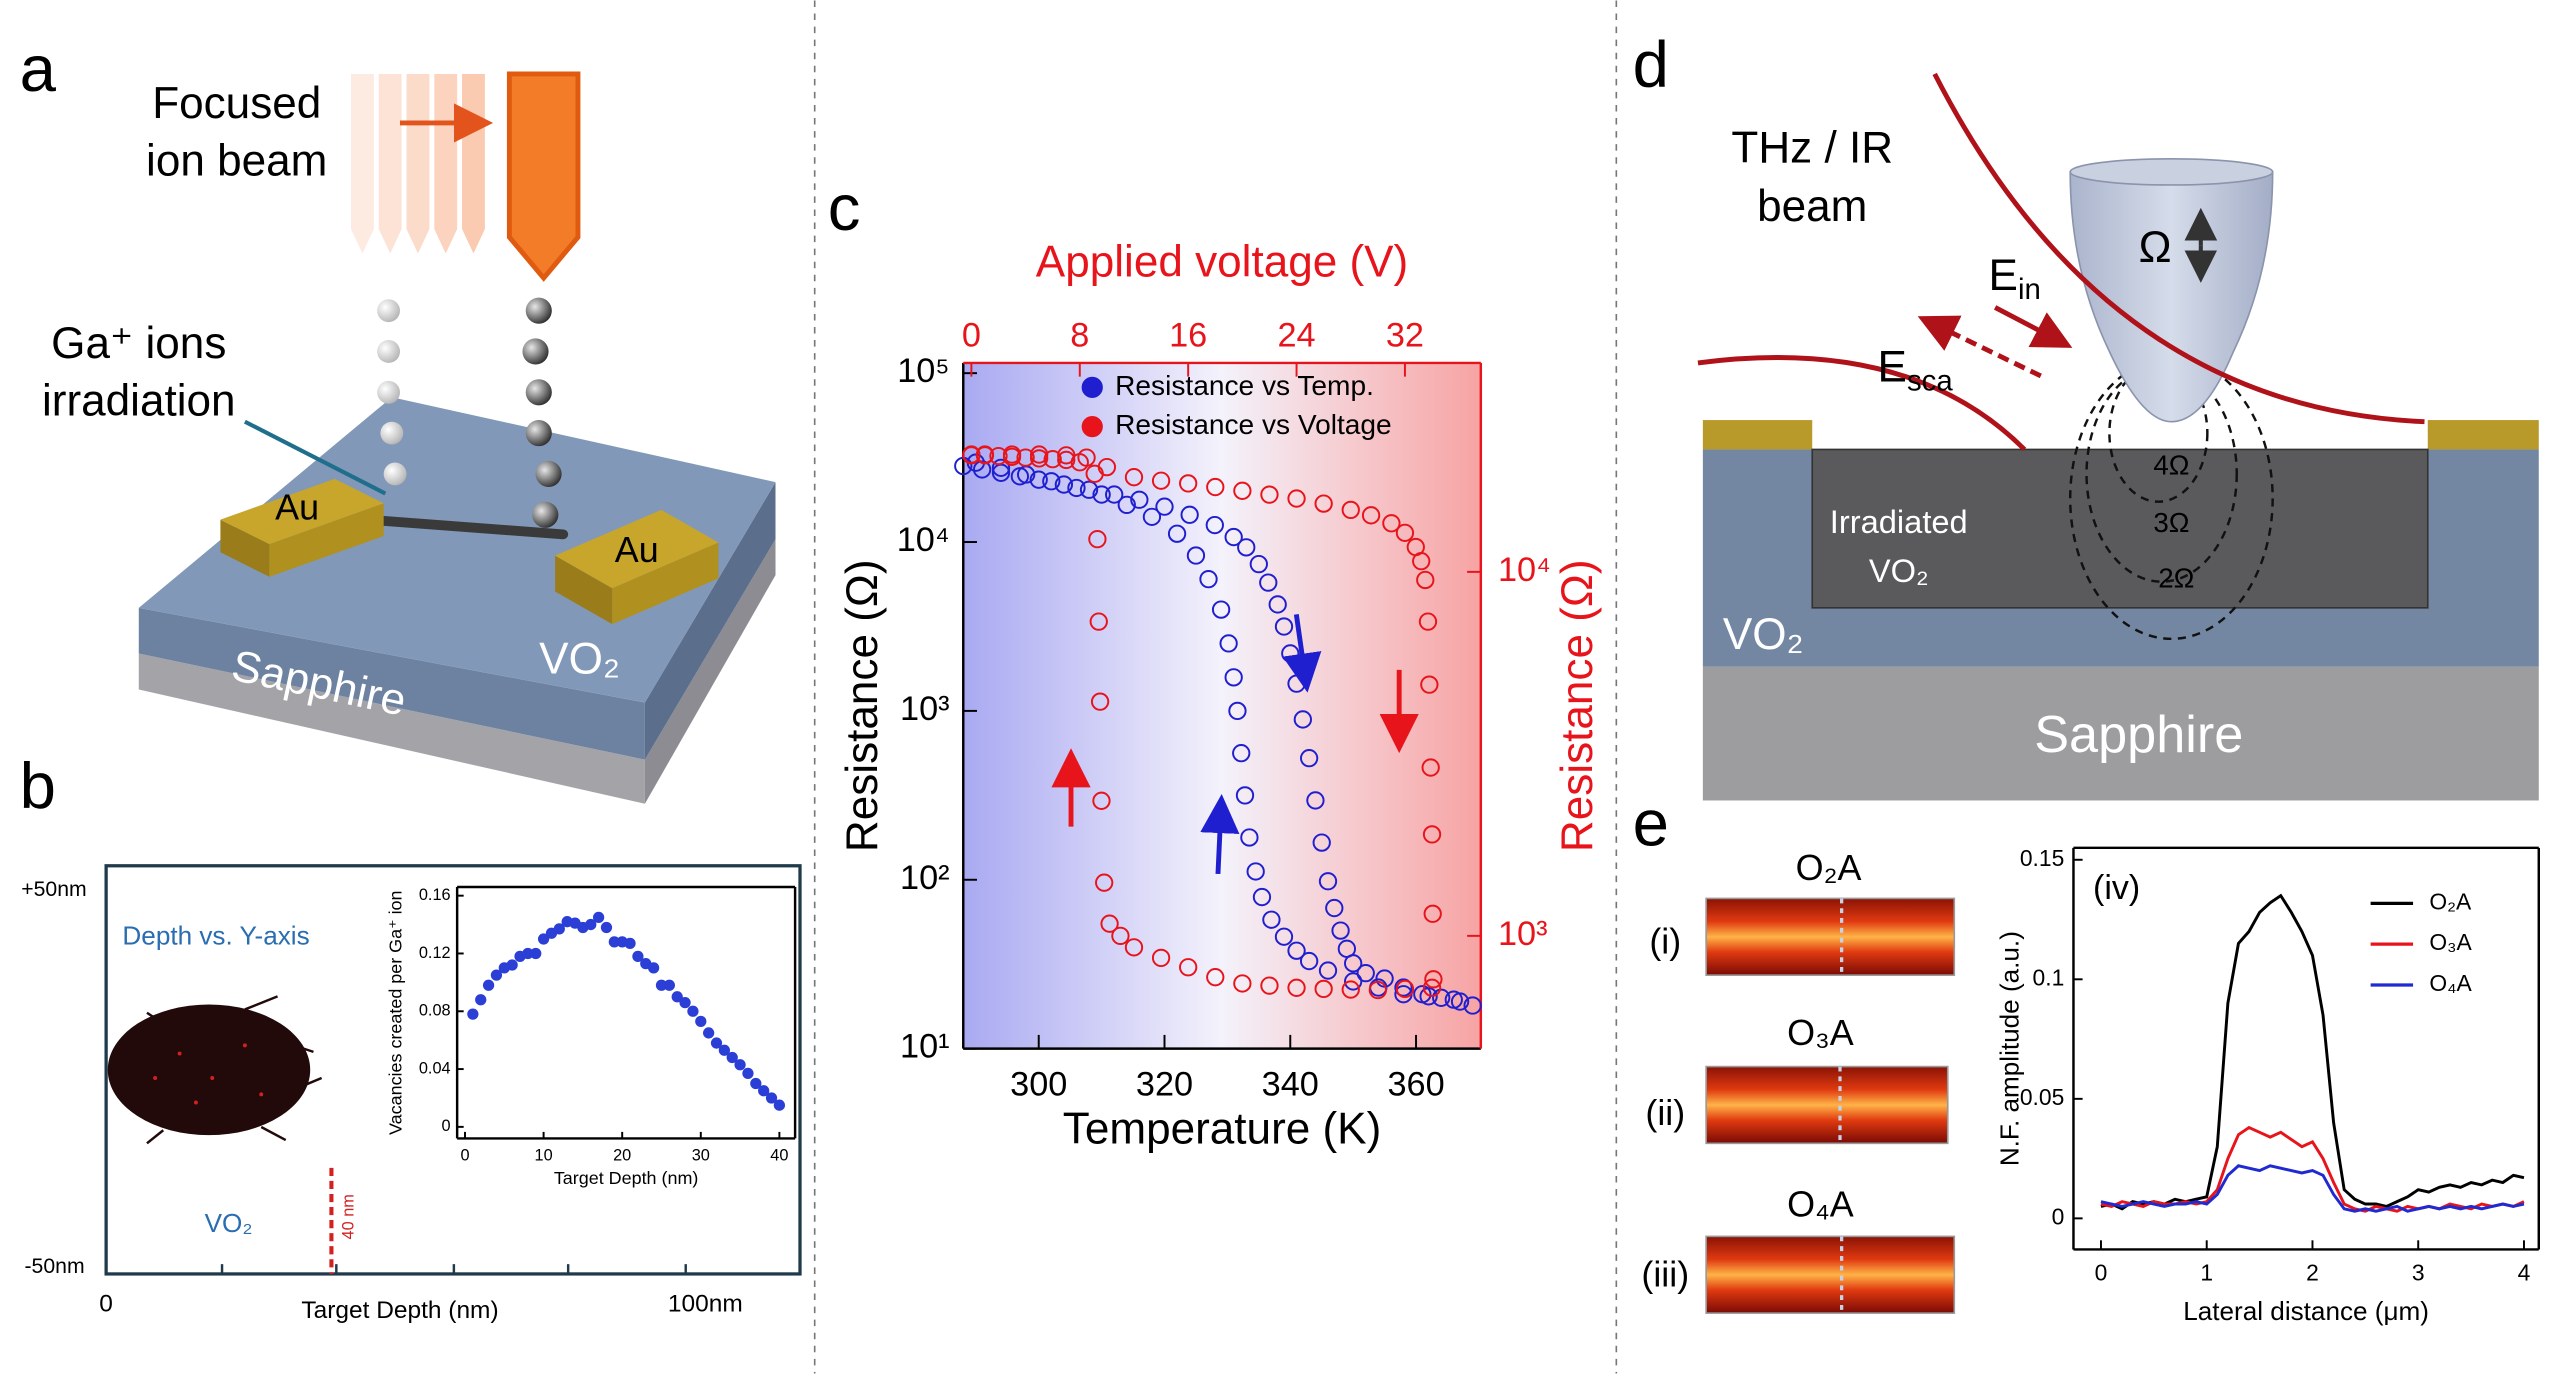  What do you see at coordinates (637, 549) in the screenshot?
I see `electrode-label: Au` at bounding box center [637, 549].